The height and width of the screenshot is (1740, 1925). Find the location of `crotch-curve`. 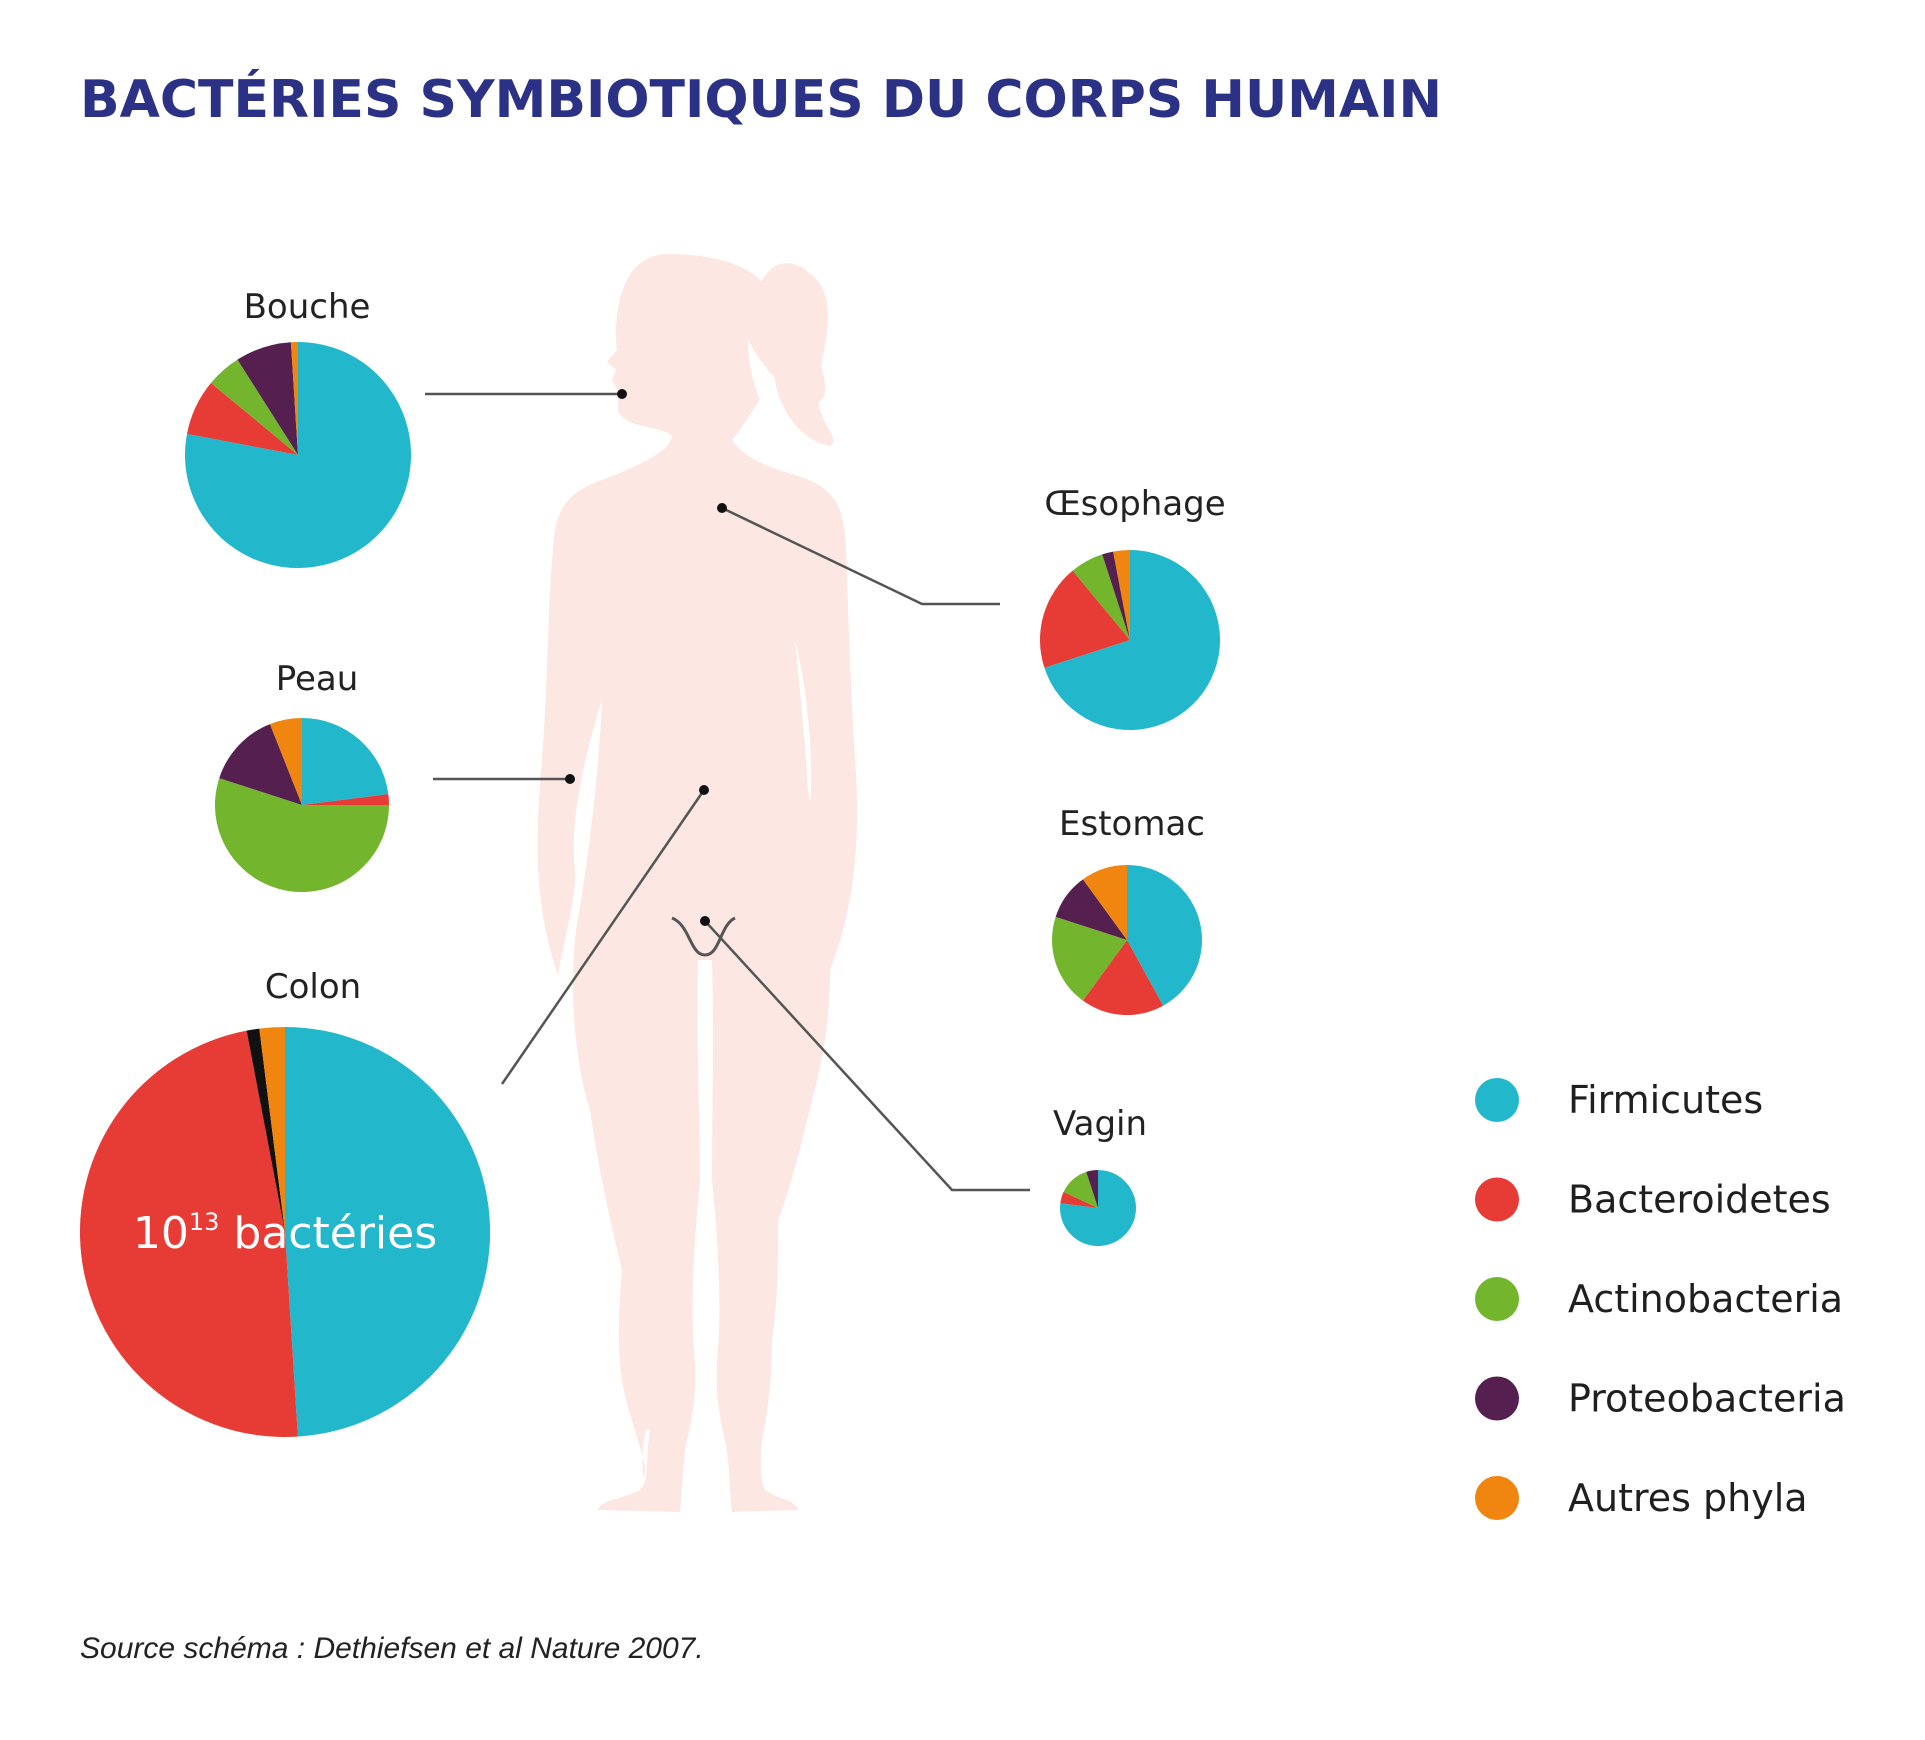

crotch-curve is located at coordinates (703, 936).